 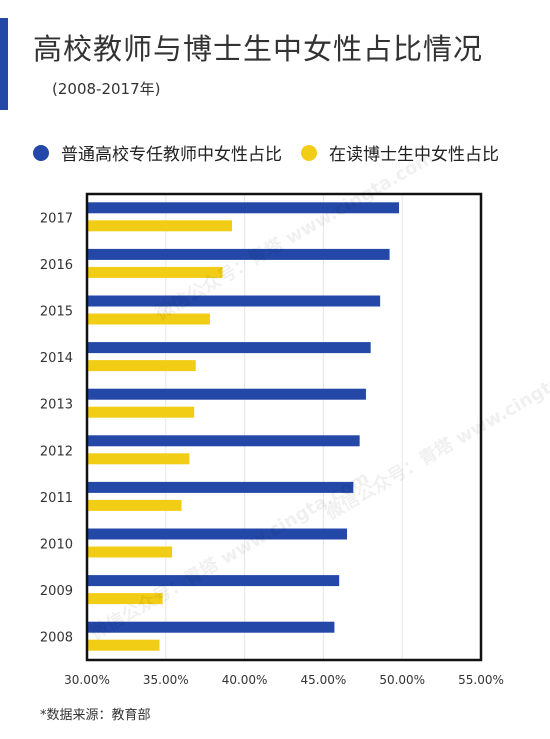 What do you see at coordinates (56, 218) in the screenshot?
I see `y-tick-label: 2017` at bounding box center [56, 218].